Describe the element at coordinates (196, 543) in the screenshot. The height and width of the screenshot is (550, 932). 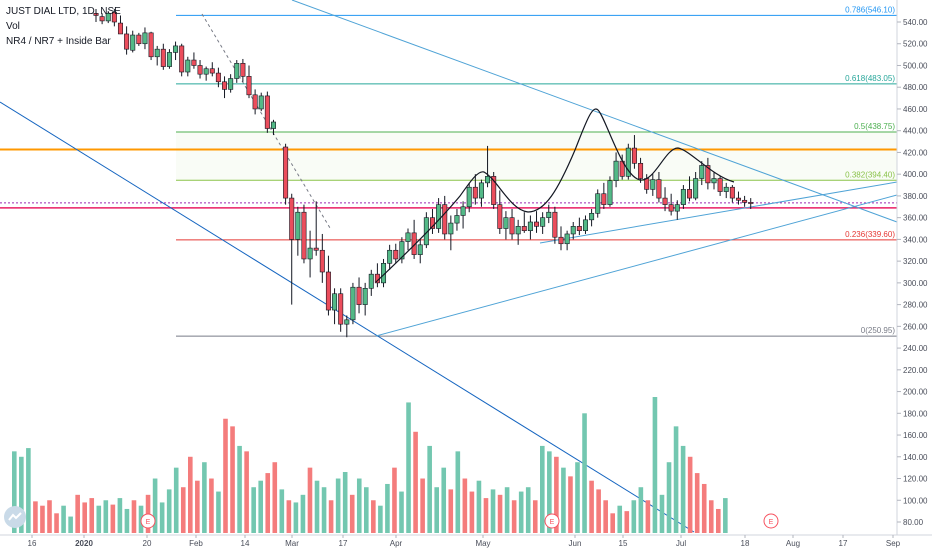
I see `time-tick-label: Feb` at that location.